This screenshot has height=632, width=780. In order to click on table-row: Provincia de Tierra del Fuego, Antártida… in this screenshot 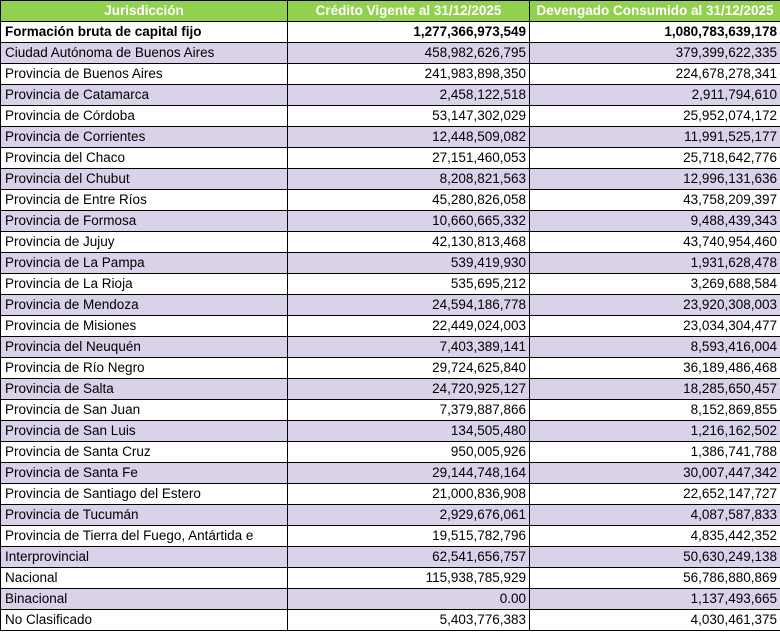, I will do `click(390, 536)`.